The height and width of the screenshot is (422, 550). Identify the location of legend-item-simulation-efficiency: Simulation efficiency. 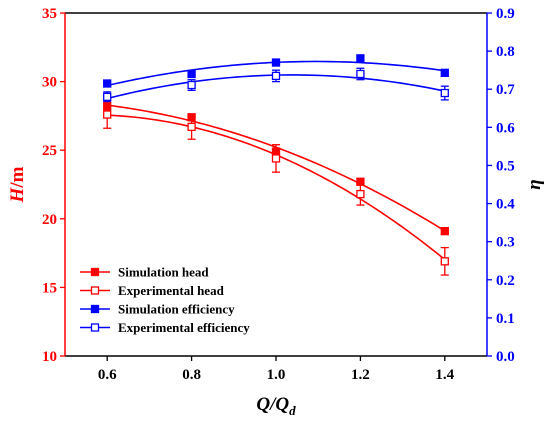
(157, 309).